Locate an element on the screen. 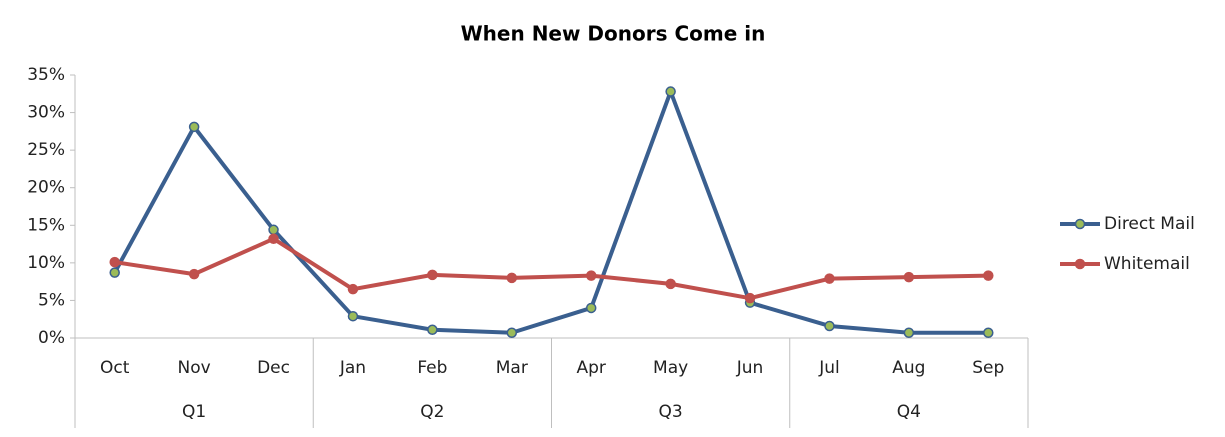 The image size is (1225, 437). group-label: Q3 is located at coordinates (671, 412).